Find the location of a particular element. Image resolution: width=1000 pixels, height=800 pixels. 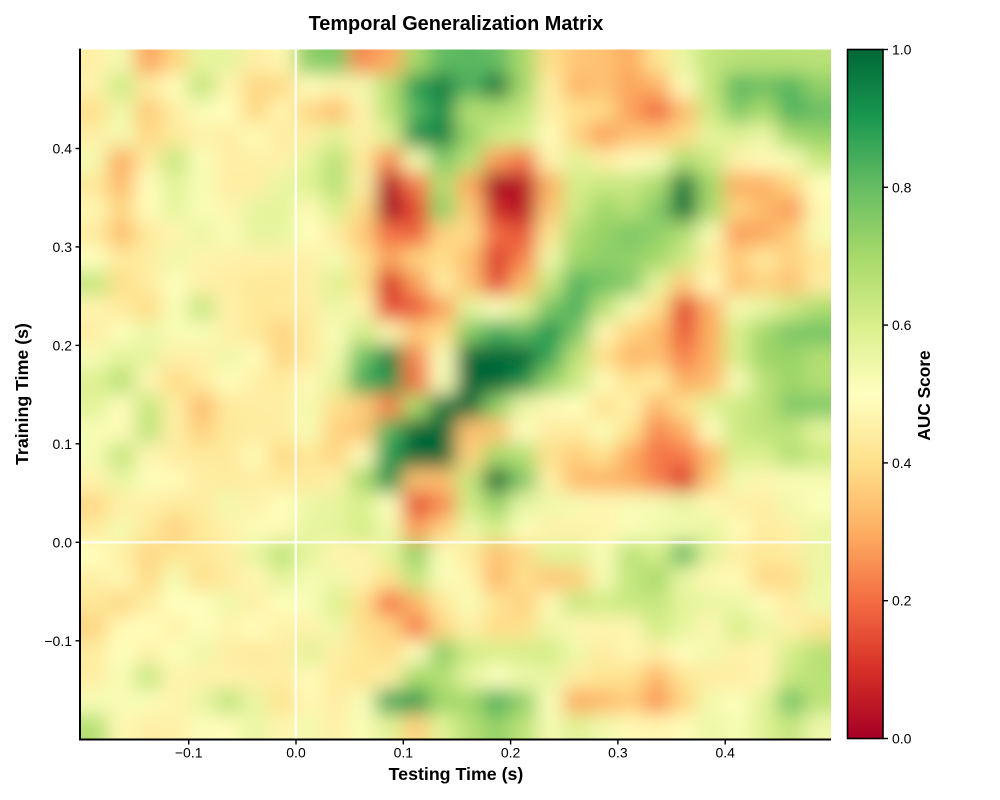

svg-text: 1.0 is located at coordinates (902, 50).